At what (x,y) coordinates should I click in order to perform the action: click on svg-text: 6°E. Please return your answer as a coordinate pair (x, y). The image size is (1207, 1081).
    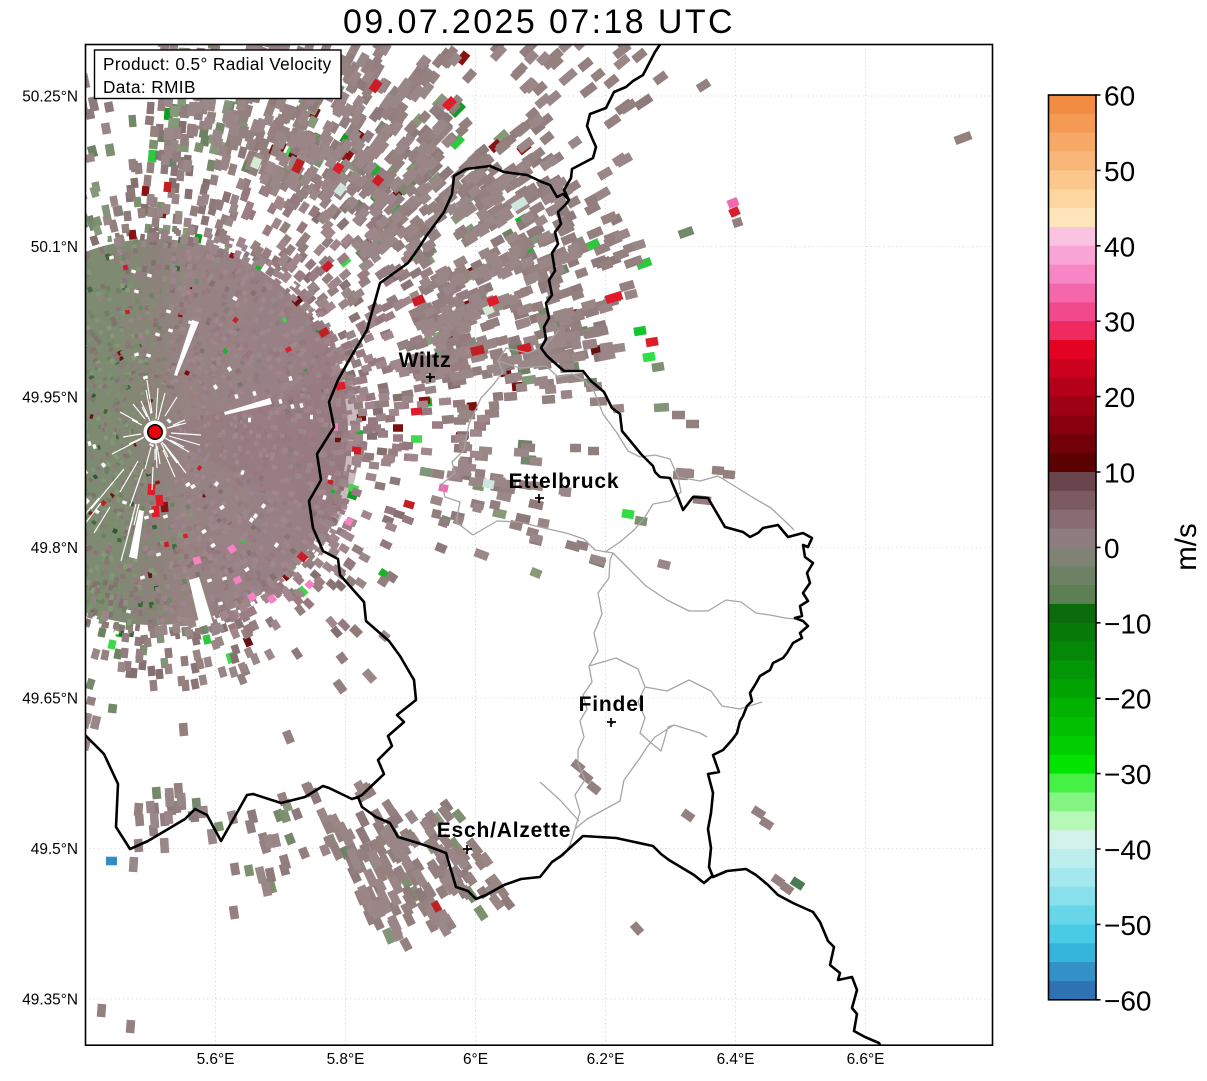
    Looking at the image, I should click on (475, 1059).